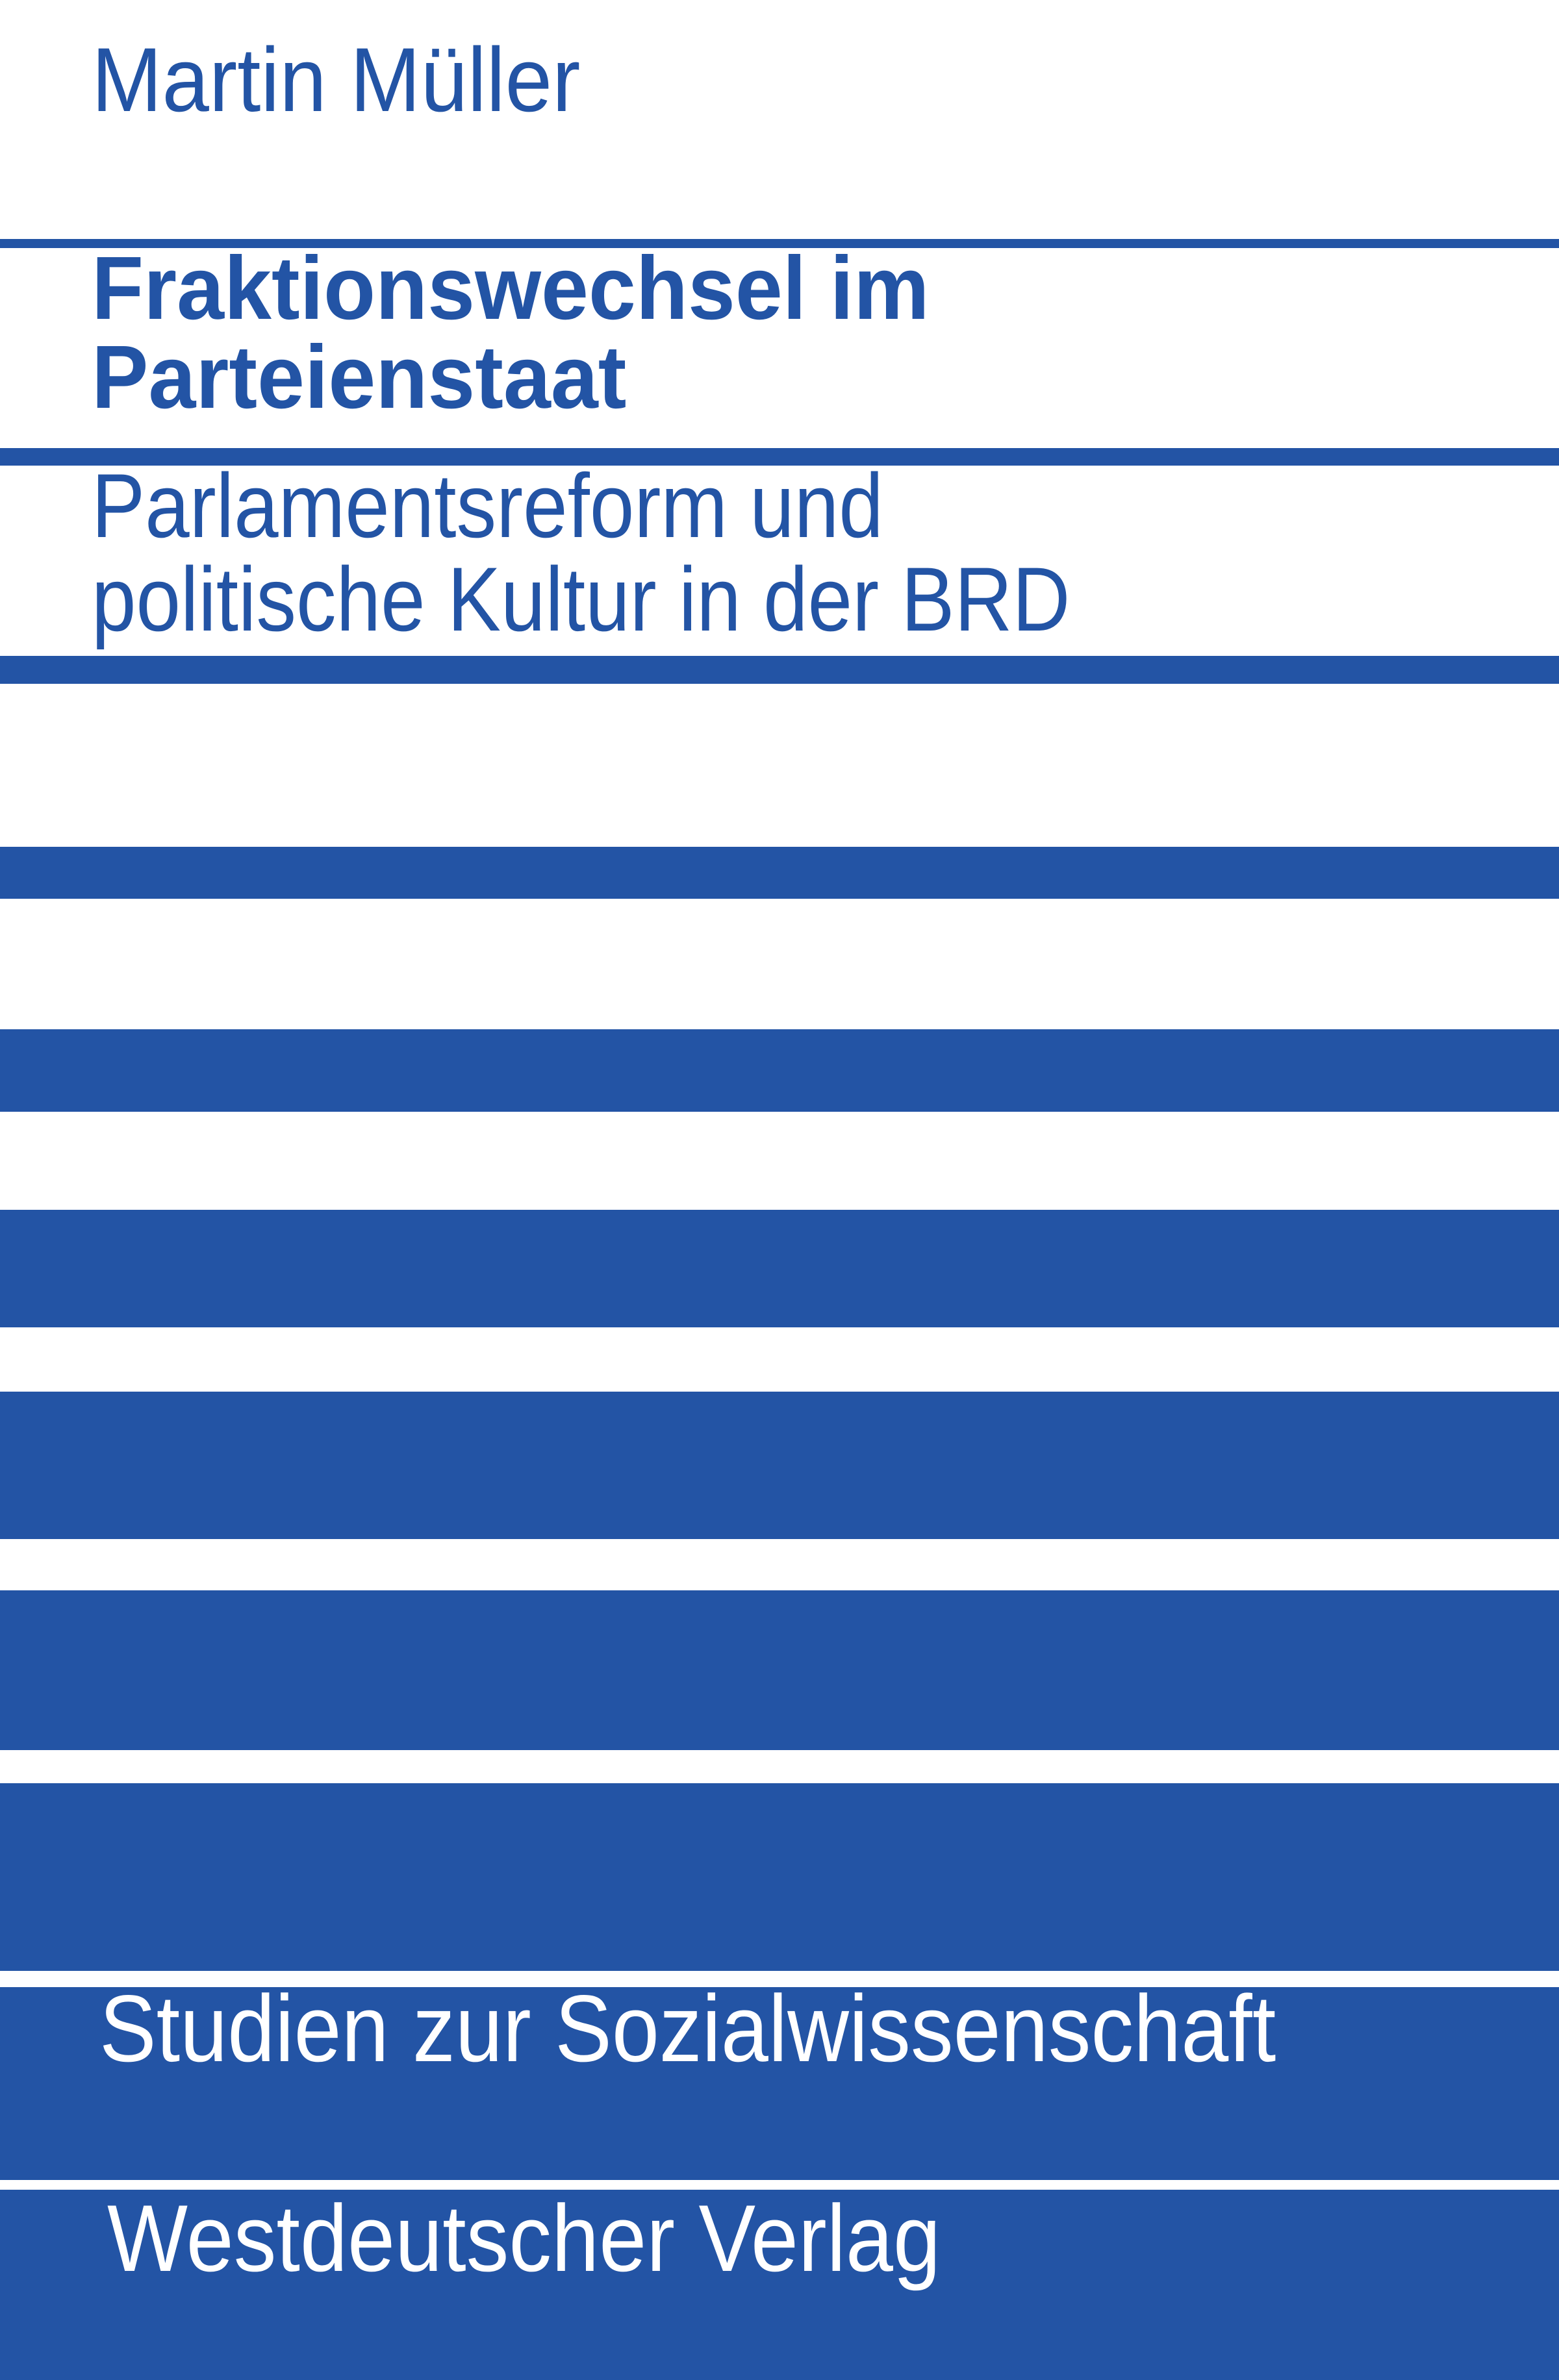 This screenshot has height=2380, width=1559. Describe the element at coordinates (581, 599) in the screenshot. I see `subtitle-line-2: politische Kultur in der BRD` at that location.